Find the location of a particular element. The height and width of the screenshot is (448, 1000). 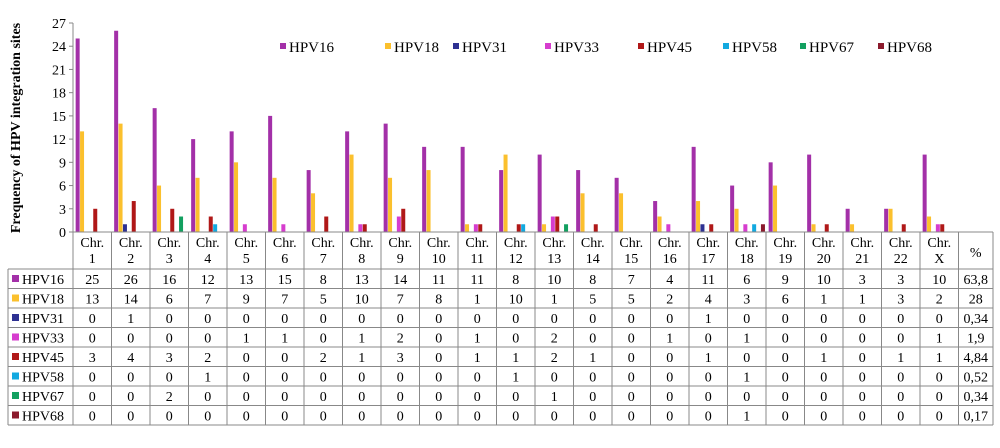

table-cell: 10 is located at coordinates (824, 280).